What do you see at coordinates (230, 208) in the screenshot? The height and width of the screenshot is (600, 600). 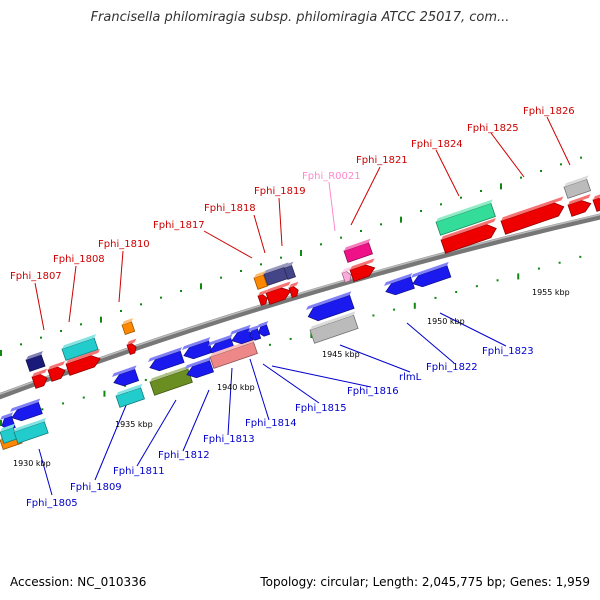 I see `gene-label: Fphi_1818` at bounding box center [230, 208].